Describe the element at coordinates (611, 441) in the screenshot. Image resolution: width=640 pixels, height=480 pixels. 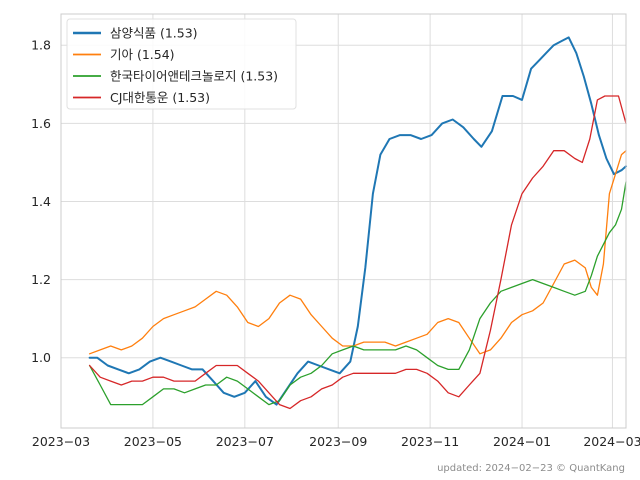
I see `x-tick-label: 2024−03` at that location.